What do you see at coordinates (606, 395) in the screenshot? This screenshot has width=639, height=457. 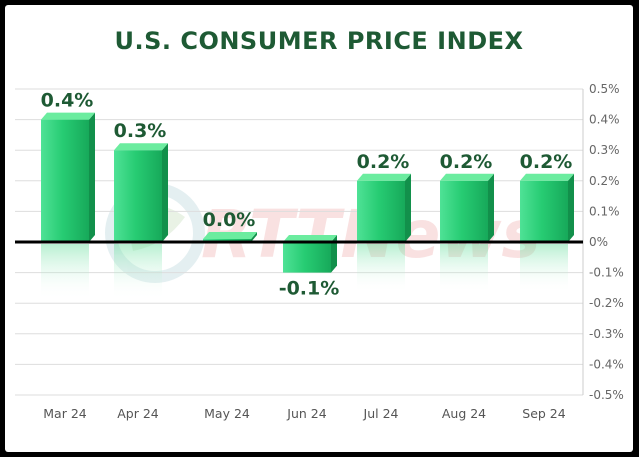 I see `y-tick-label: -0.5%` at bounding box center [606, 395].